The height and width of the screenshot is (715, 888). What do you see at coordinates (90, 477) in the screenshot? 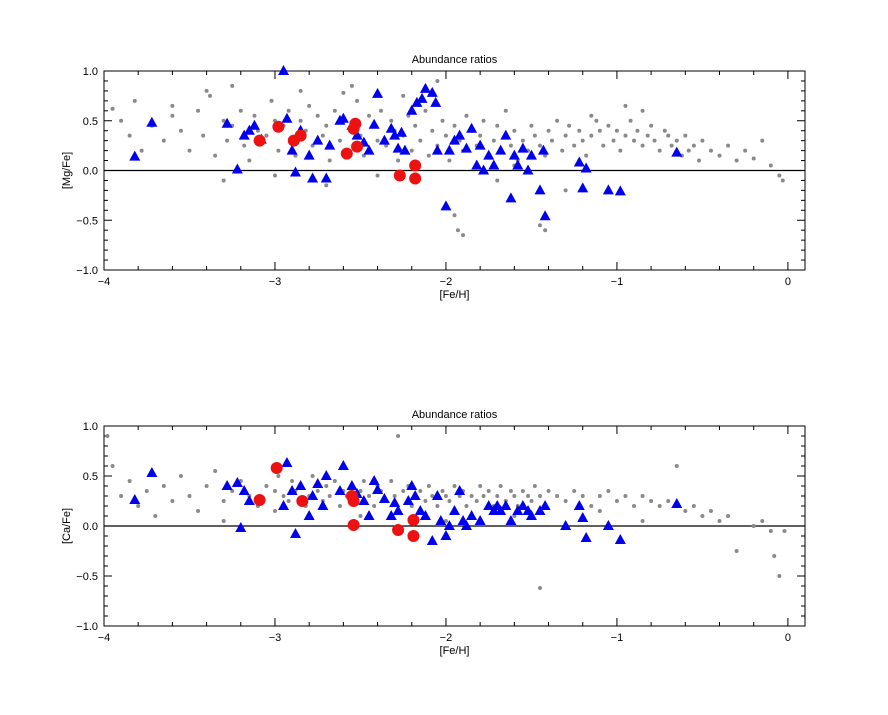
I see `y-tick-label: 0.5` at bounding box center [90, 477].